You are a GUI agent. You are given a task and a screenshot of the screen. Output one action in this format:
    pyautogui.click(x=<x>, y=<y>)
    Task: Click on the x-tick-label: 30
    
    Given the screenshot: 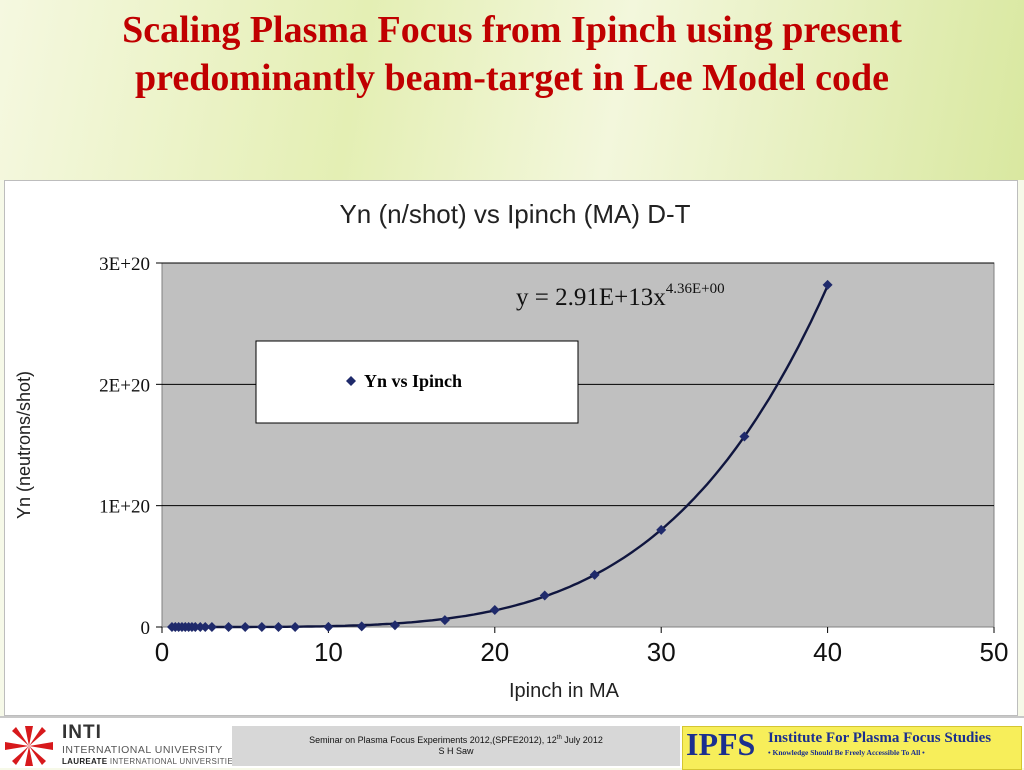 What is the action you would take?
    pyautogui.click(x=661, y=652)
    